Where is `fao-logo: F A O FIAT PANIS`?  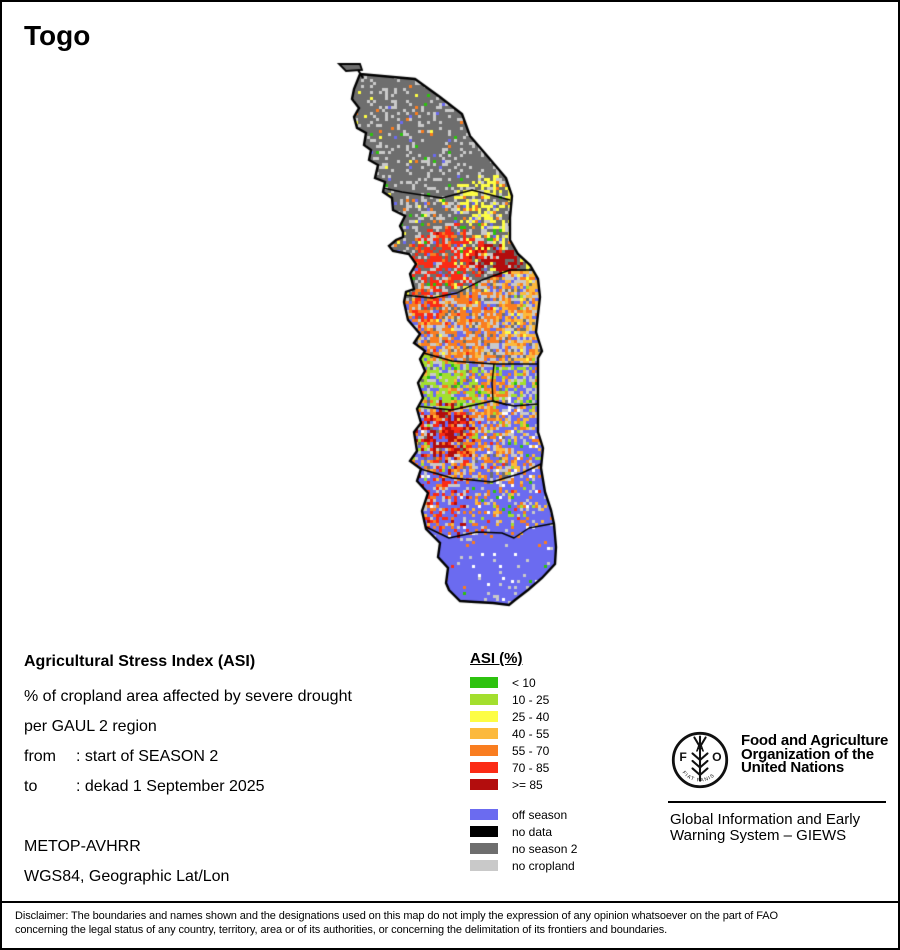
fao-logo: F A O FIAT PANIS is located at coordinates (700, 760).